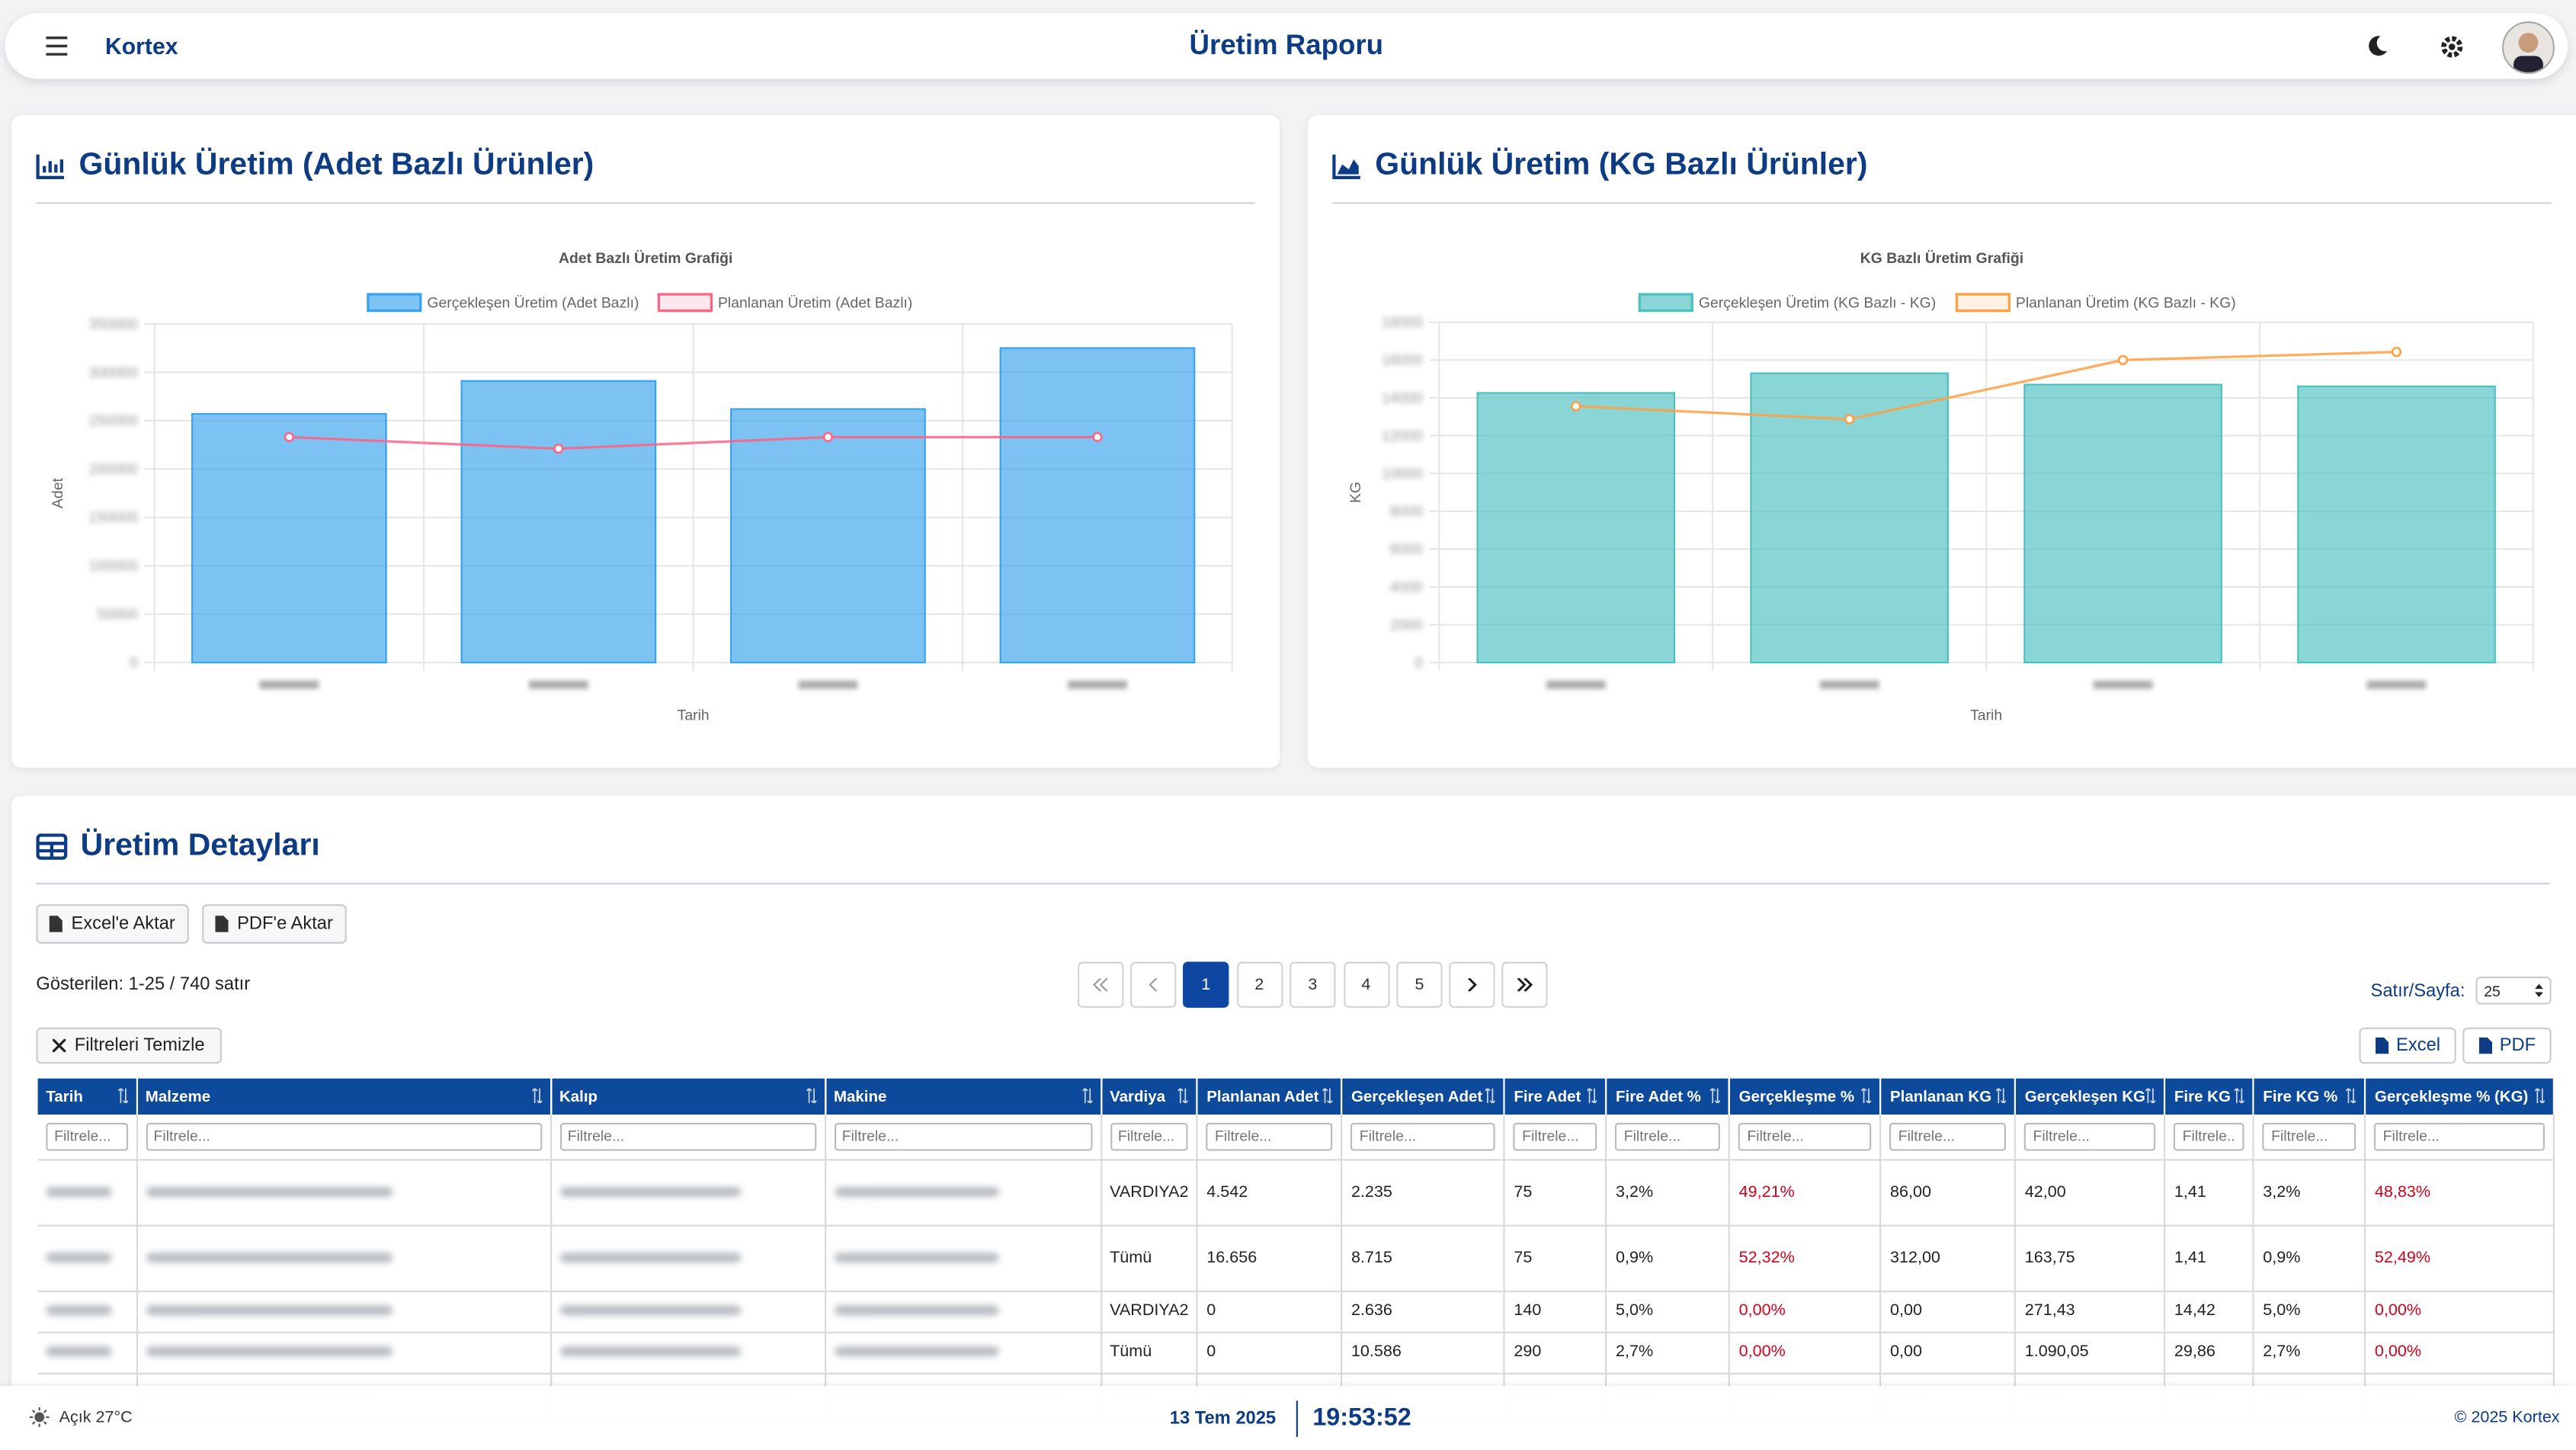 This screenshot has width=2576, height=1450. What do you see at coordinates (1149, 1097) in the screenshot?
I see `column-header: Vardiya` at bounding box center [1149, 1097].